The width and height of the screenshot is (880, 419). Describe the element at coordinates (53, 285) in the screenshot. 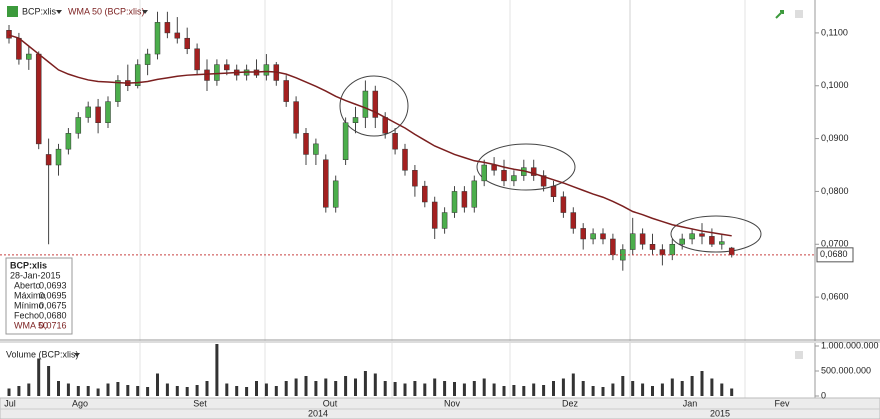

I see `info-row-value: 0,0693` at that location.